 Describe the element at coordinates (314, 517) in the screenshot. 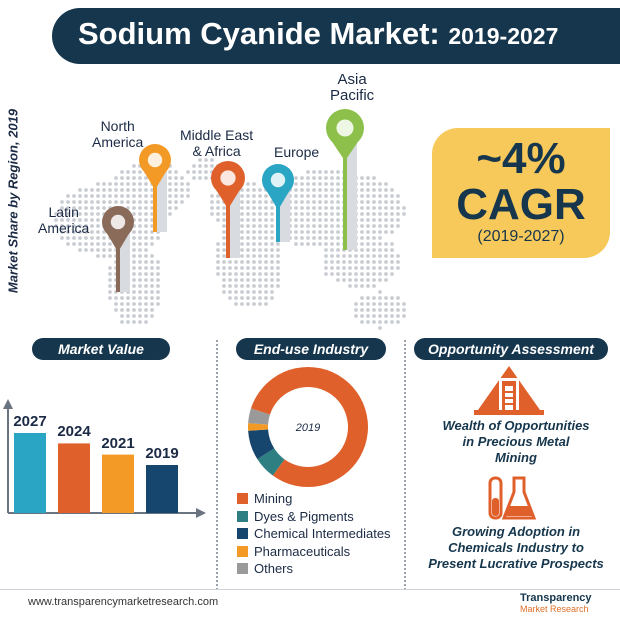

I see `legend-item: Dyes & Pigments` at that location.